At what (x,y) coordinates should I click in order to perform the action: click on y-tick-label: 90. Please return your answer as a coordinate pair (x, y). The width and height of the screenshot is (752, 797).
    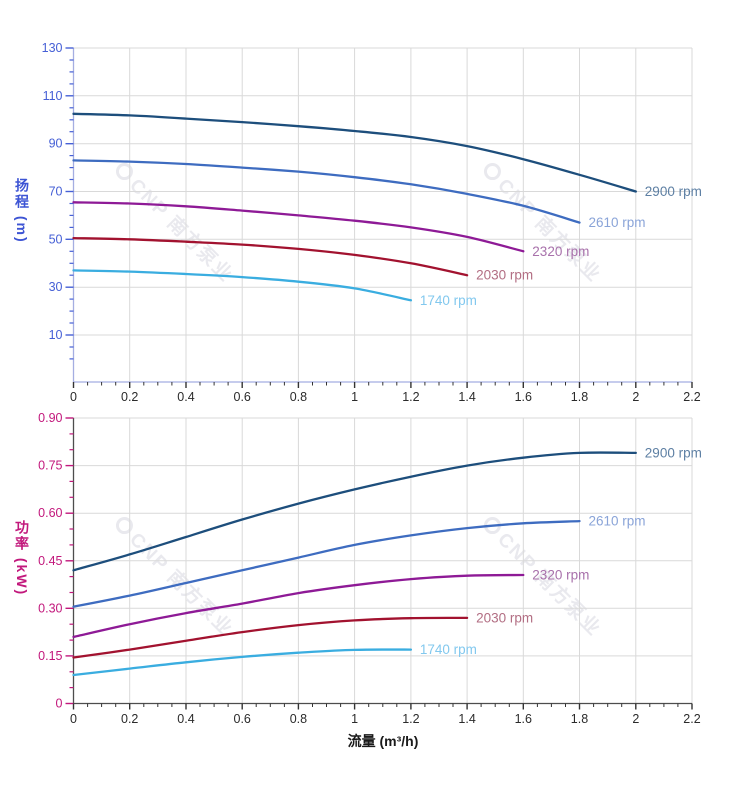
    Looking at the image, I should click on (56, 144).